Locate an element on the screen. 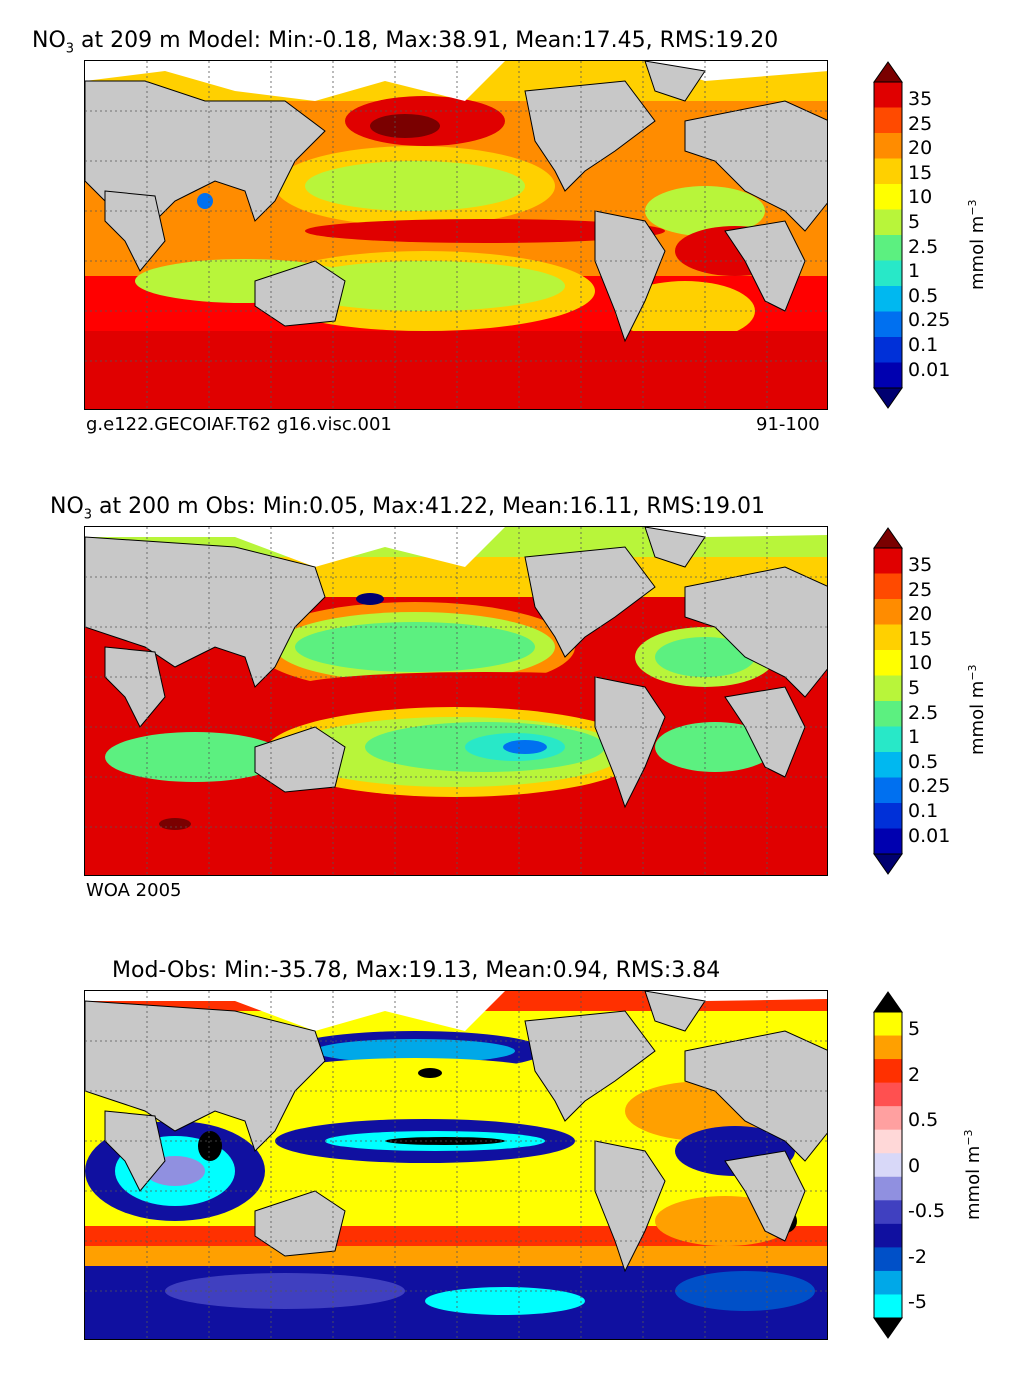 This screenshot has height=1373, width=1017. colorbar-1-units: mmol m−3 is located at coordinates (977, 244).